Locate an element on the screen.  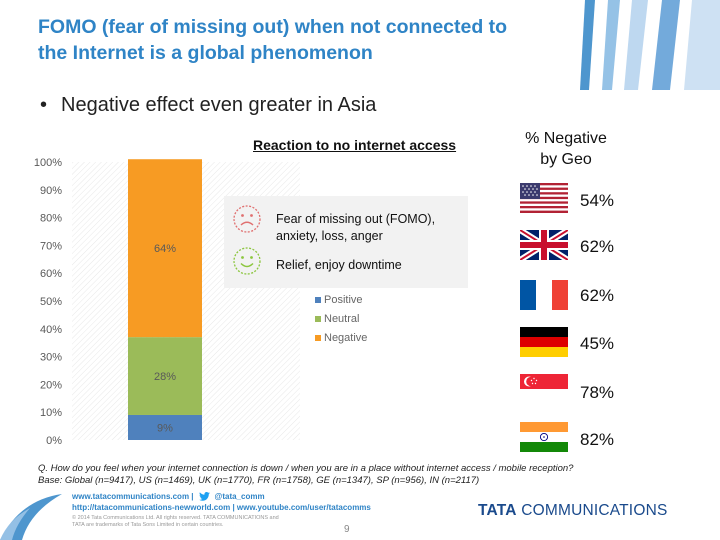
slide-title-line-2: the Internet is a global phenomenon is located at coordinates (205, 53).